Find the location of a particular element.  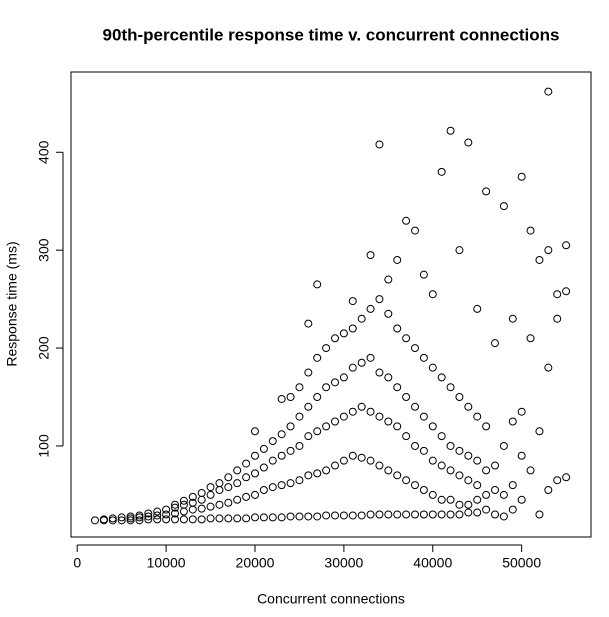

x-tick-label: 20000 is located at coordinates (255, 563).